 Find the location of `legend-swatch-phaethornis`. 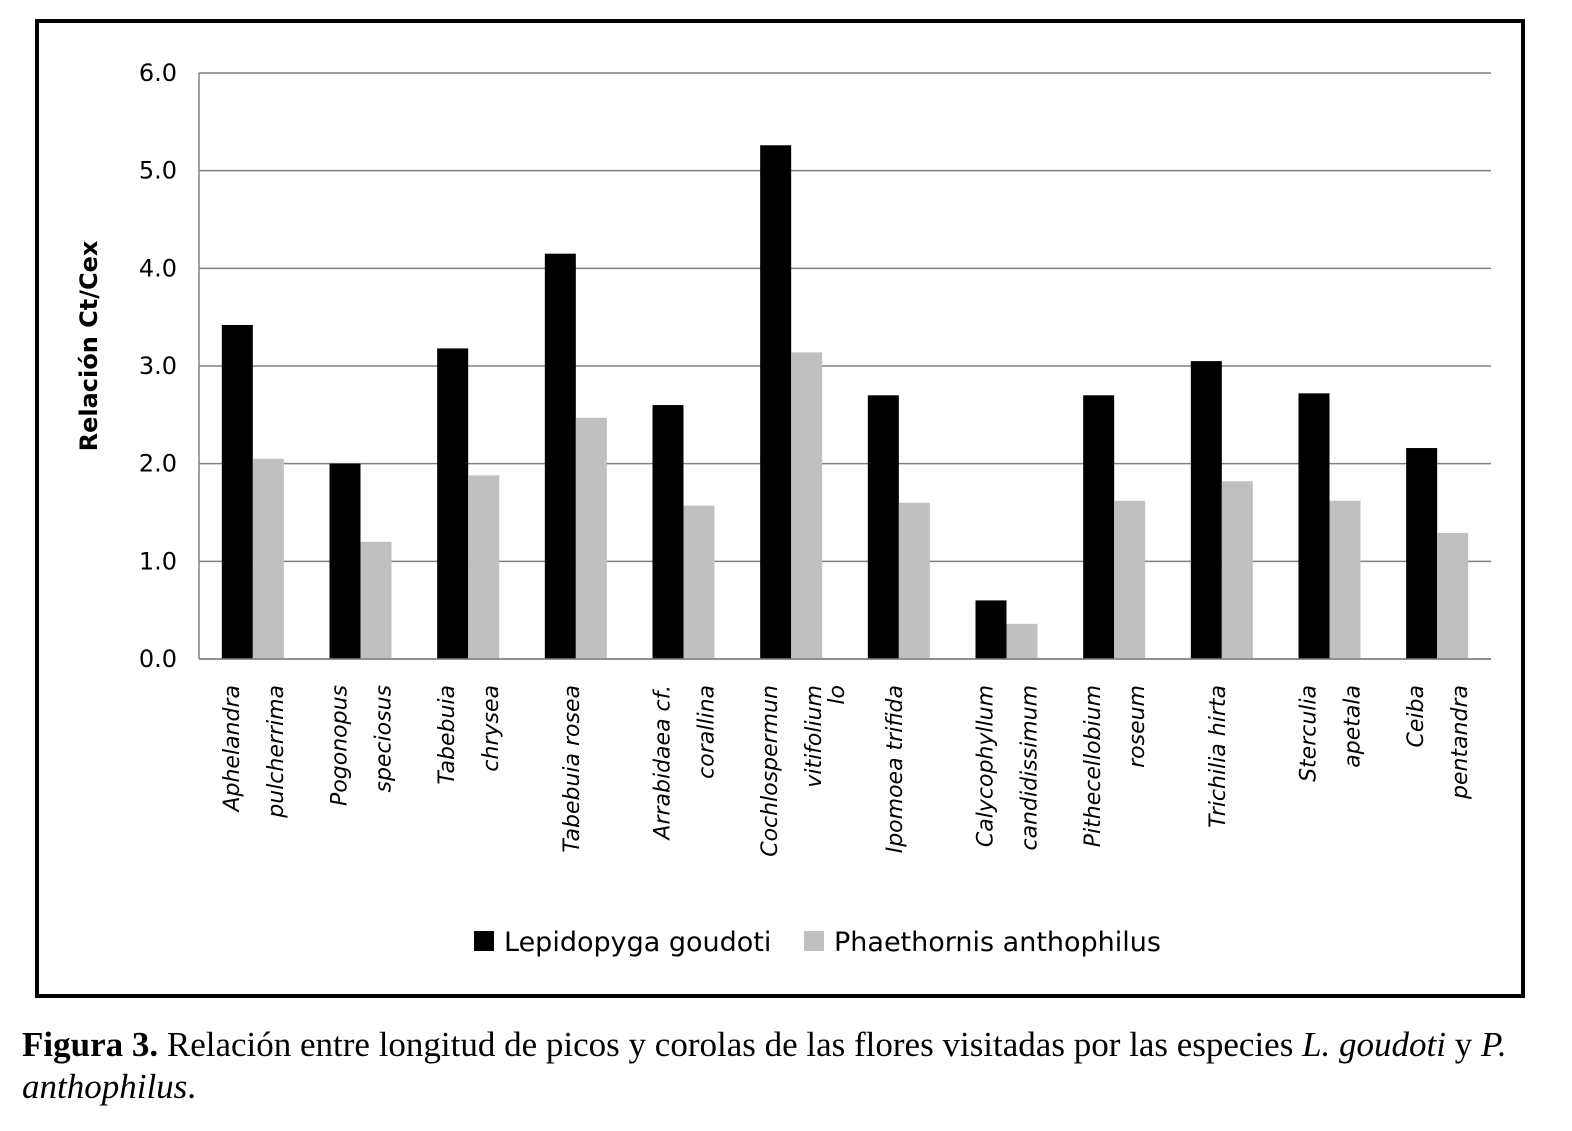

legend-swatch-phaethornis is located at coordinates (814, 941).